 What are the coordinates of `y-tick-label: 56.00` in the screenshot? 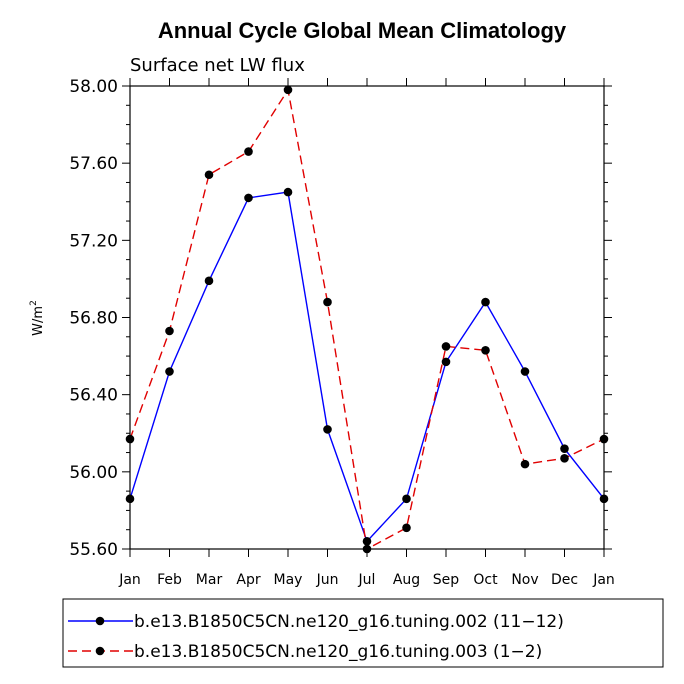 It's located at (93, 473).